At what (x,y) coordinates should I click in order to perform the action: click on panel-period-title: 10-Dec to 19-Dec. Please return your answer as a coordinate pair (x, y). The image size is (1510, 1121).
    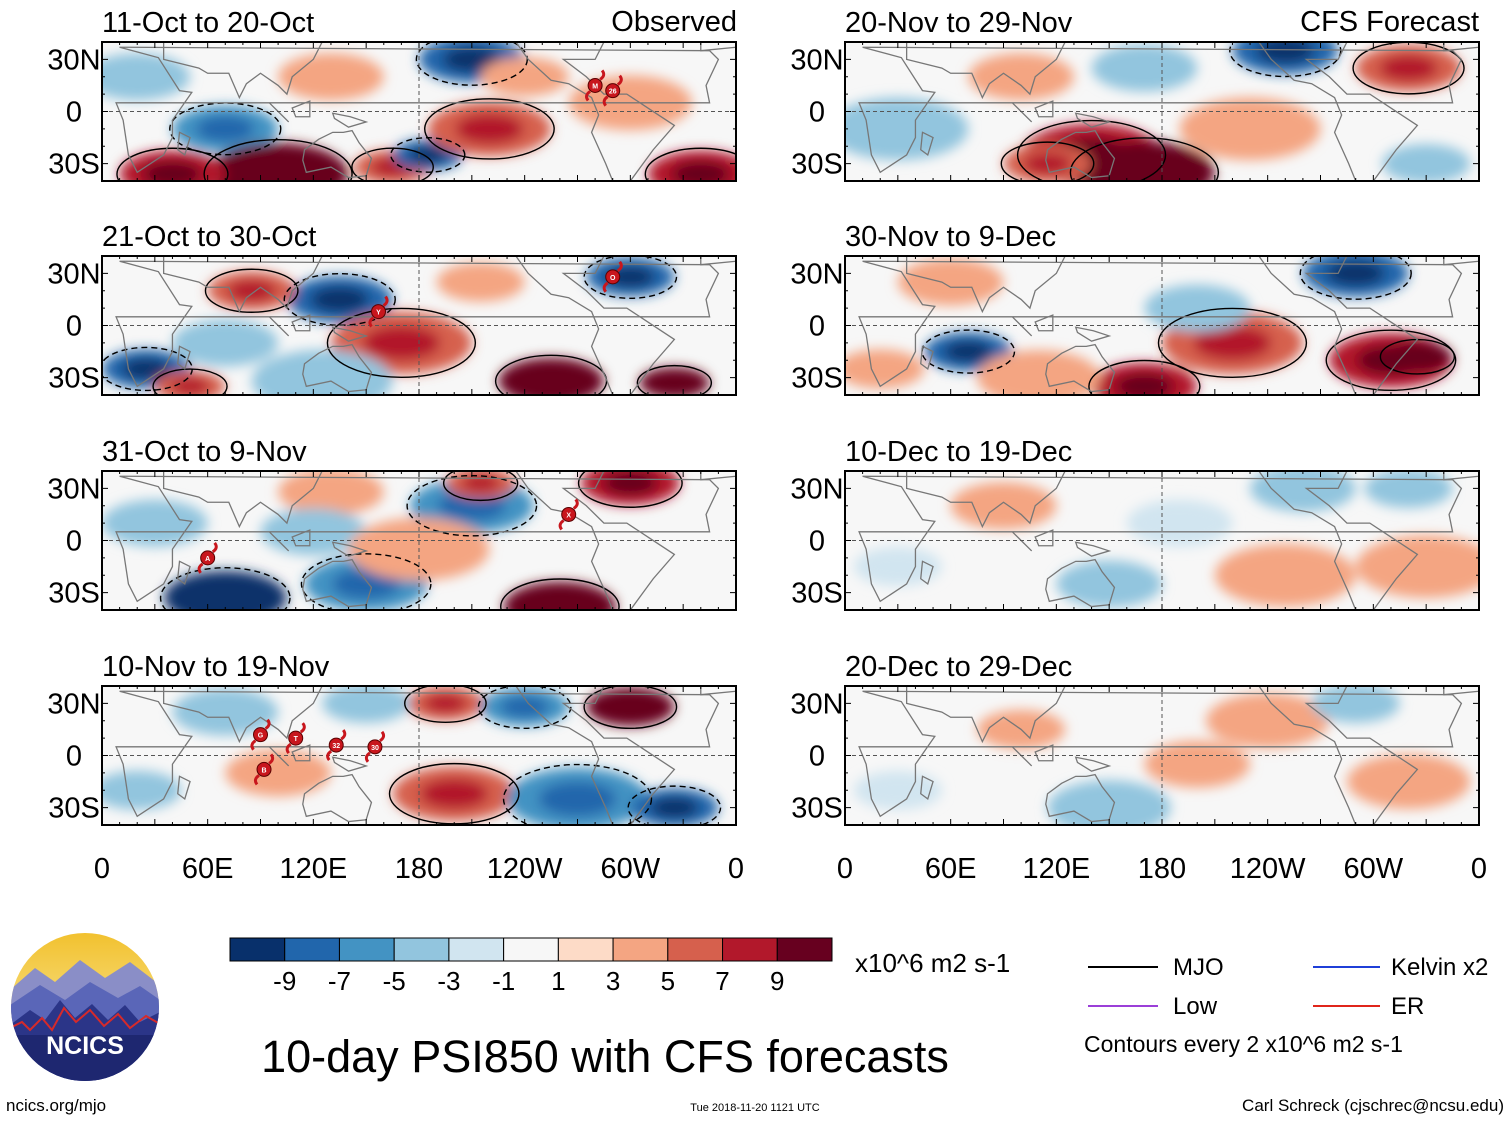
    Looking at the image, I should click on (958, 452).